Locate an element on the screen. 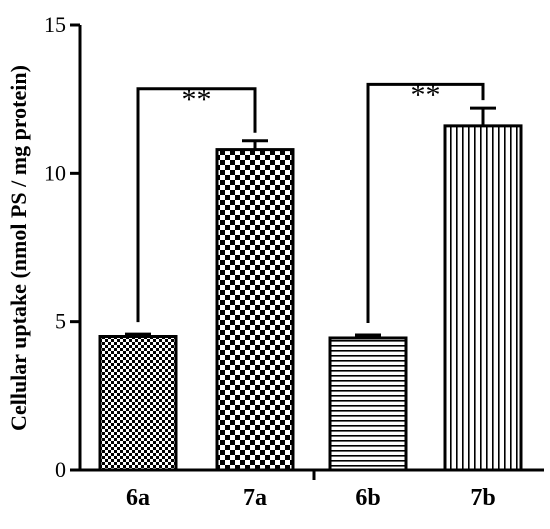  x-tick-label-6b: 6b is located at coordinates (367, 498).